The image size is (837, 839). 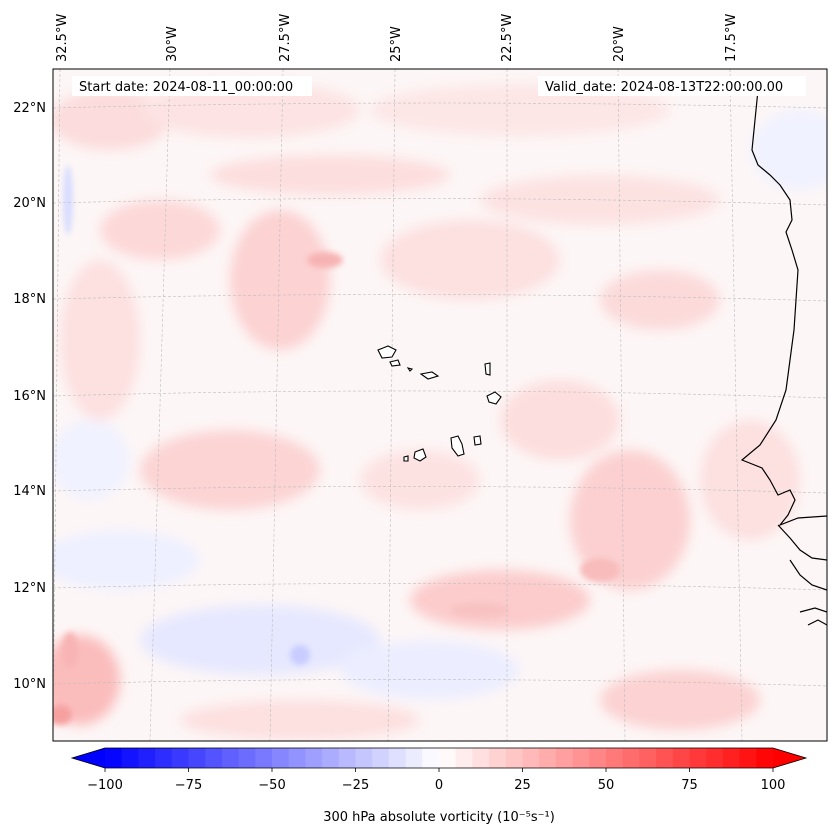 I want to click on colorbar-ticks: −100 −75 −50 −25 0 25 50 75 100, so click(x=436, y=780).